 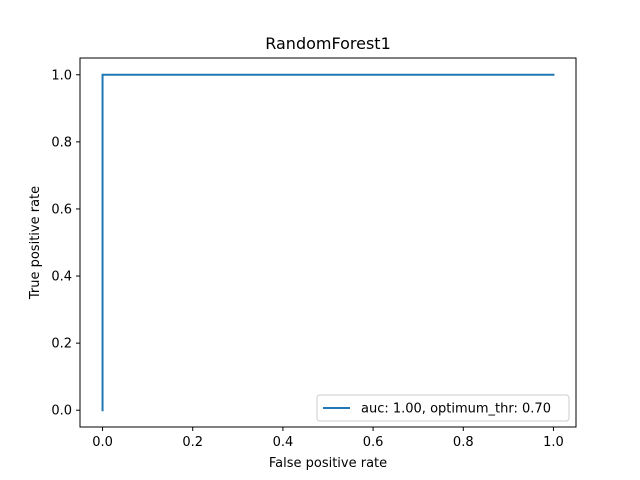 I want to click on y-tick-label: 0.2, so click(x=61, y=344).